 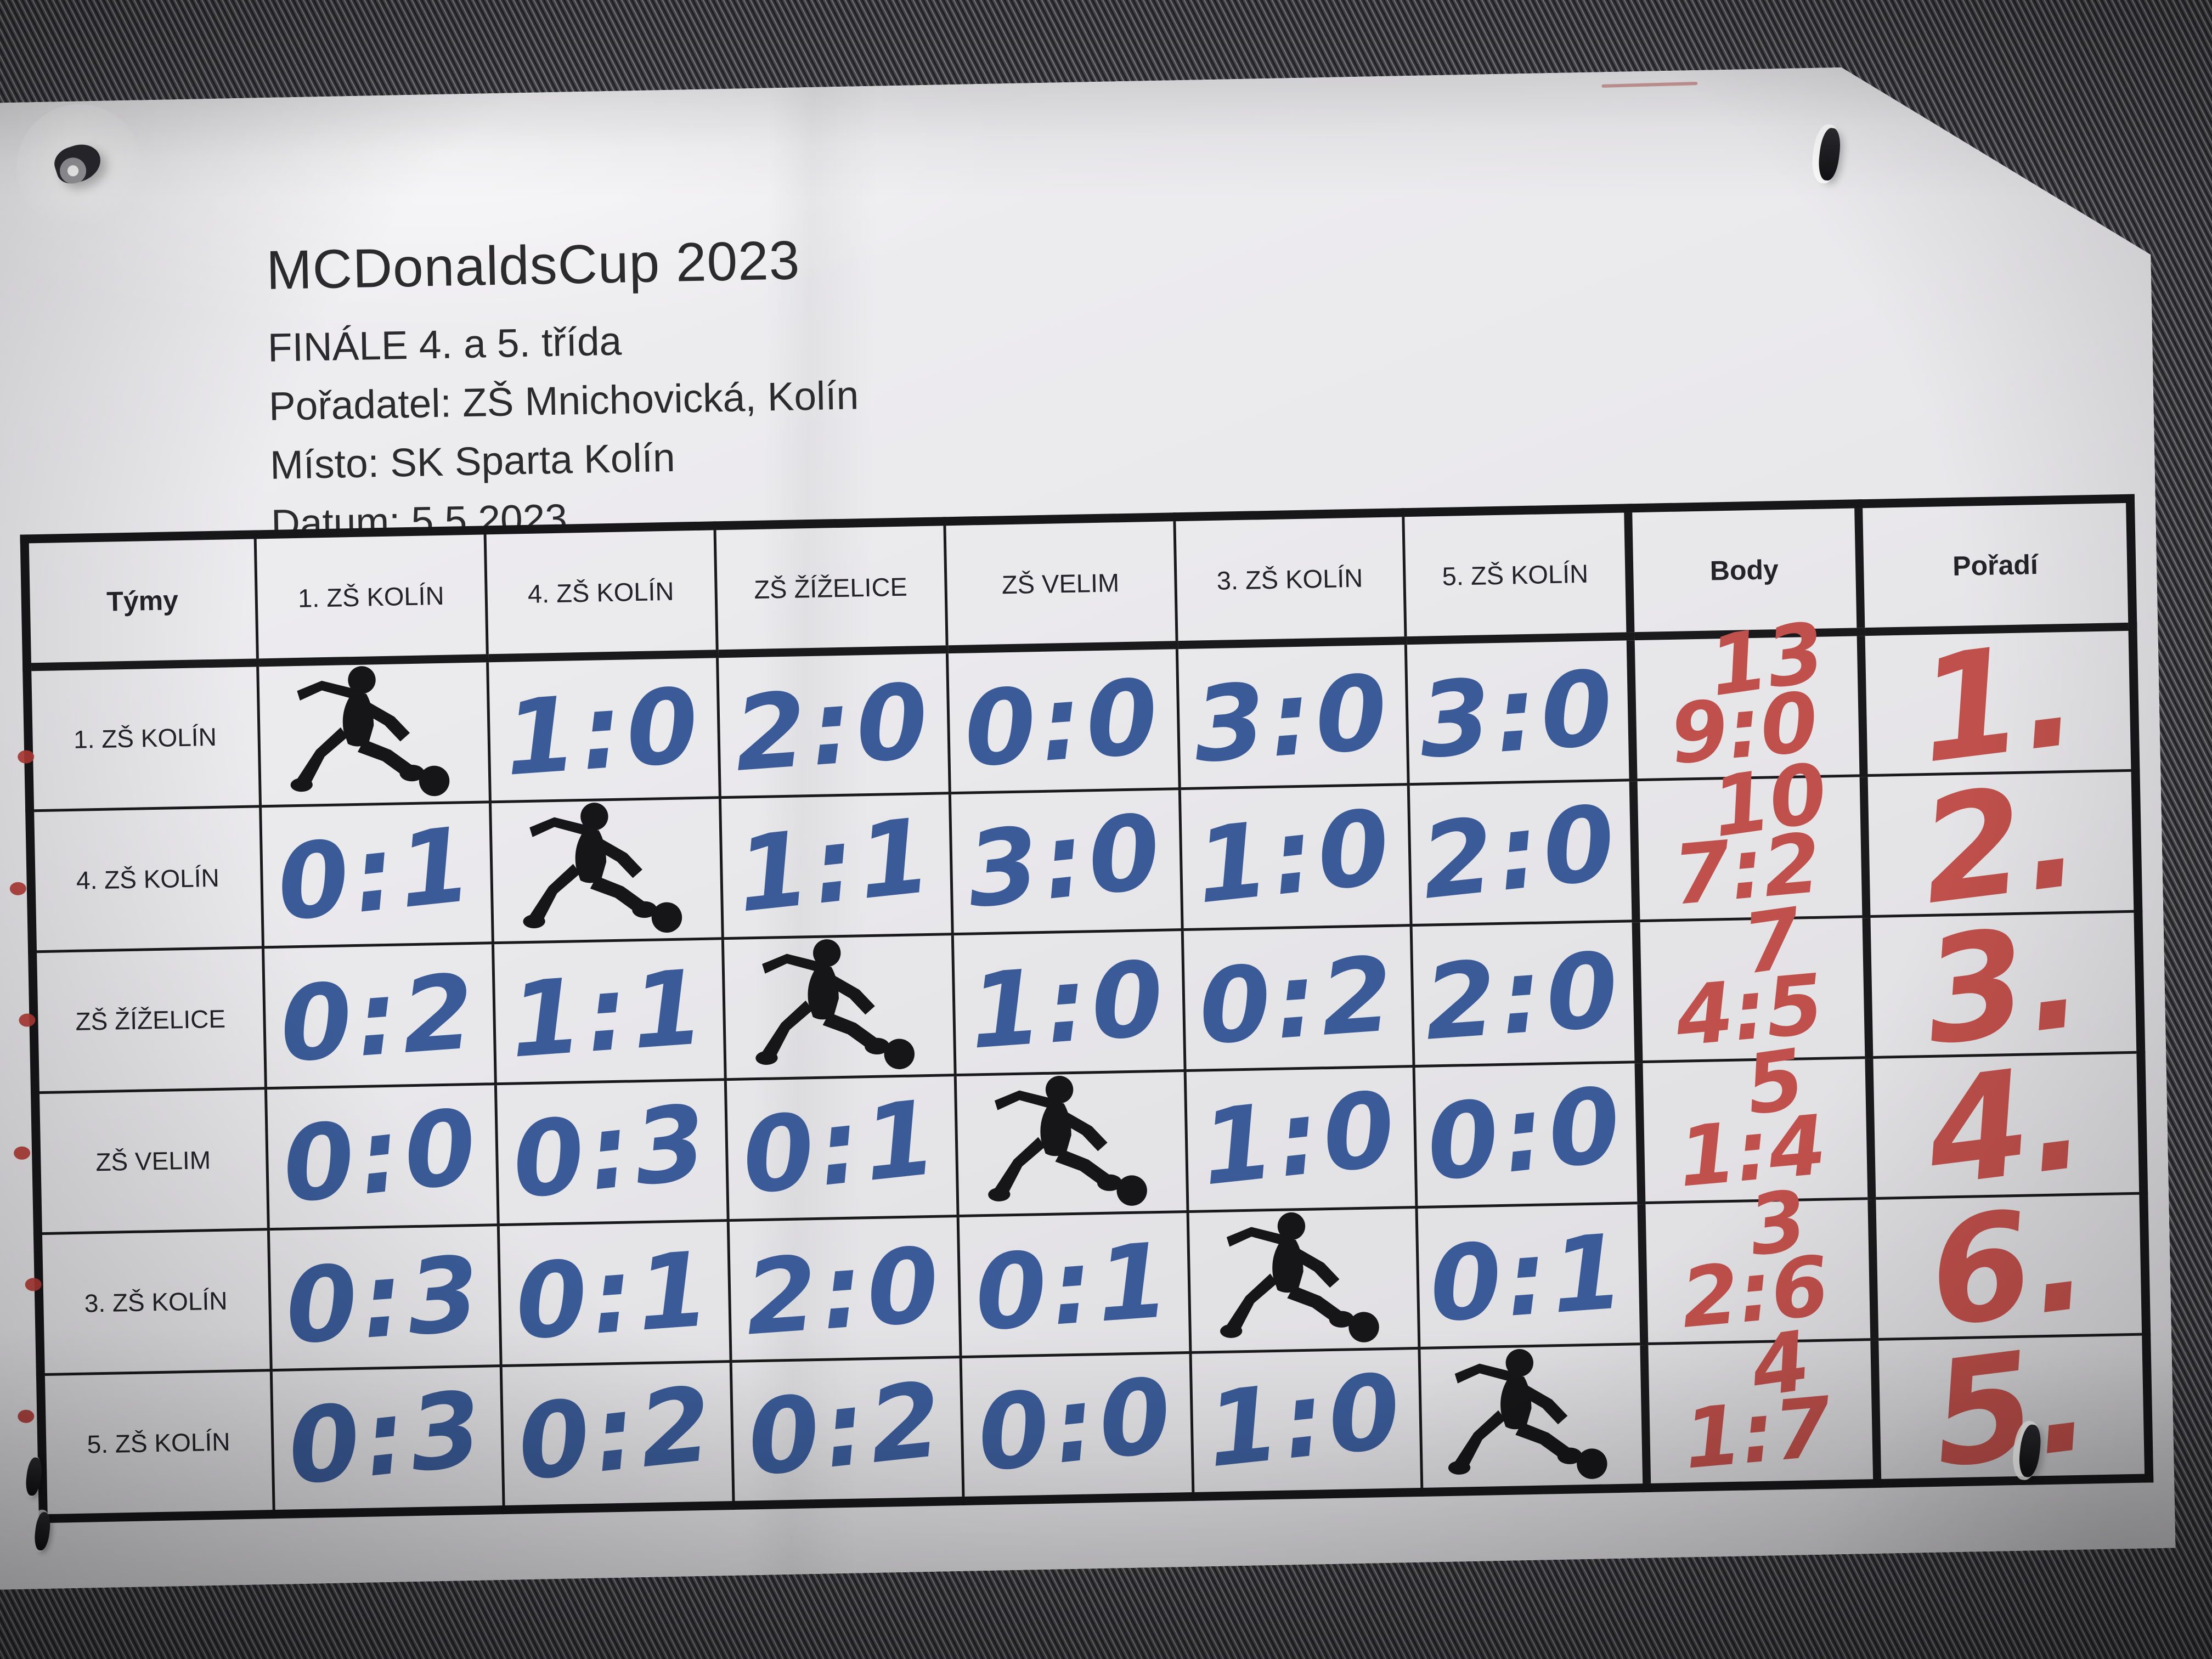 What do you see at coordinates (1998, 701) in the screenshot?
I see `rank-cell: 1.` at bounding box center [1998, 701].